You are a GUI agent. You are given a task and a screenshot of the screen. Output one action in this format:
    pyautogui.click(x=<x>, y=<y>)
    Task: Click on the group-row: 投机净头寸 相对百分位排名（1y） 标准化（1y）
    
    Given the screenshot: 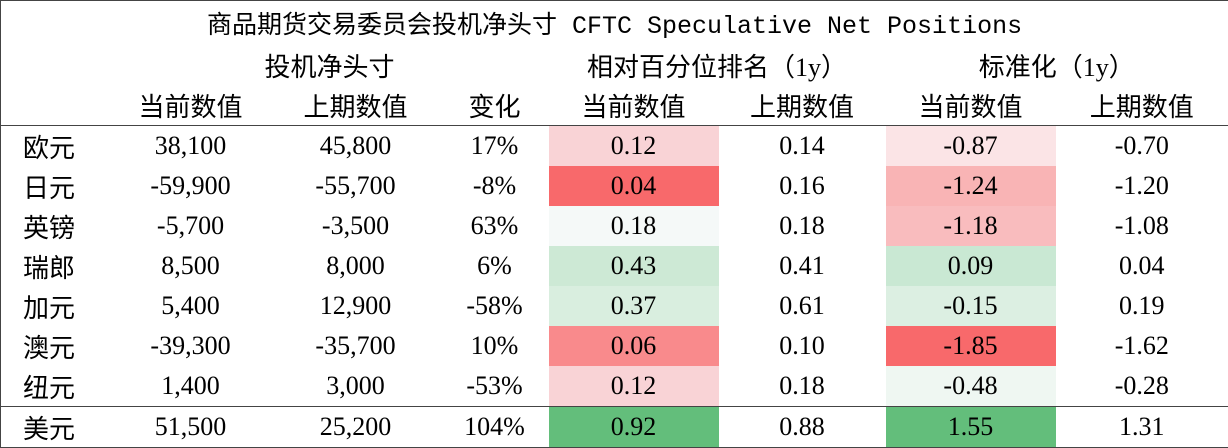 What is the action you would take?
    pyautogui.click(x=614, y=65)
    